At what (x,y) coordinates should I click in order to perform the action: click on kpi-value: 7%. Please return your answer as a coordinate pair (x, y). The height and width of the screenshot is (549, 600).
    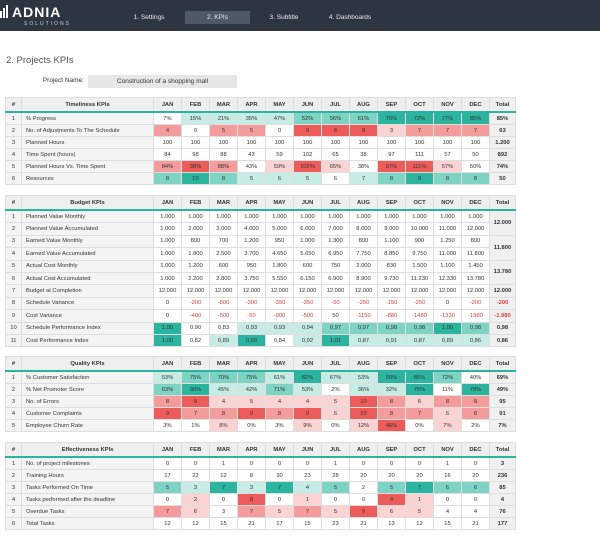
    Looking at the image, I should click on (167, 118).